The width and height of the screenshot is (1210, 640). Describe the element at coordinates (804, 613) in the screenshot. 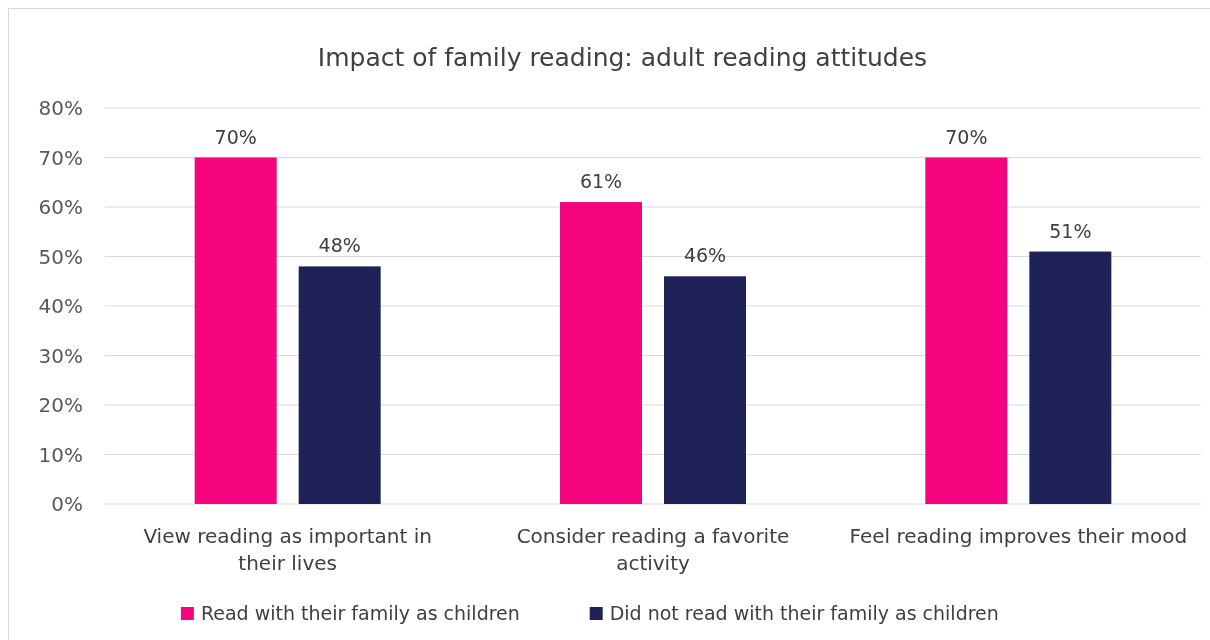

I see `legend-label: Did not read with their family as children` at that location.